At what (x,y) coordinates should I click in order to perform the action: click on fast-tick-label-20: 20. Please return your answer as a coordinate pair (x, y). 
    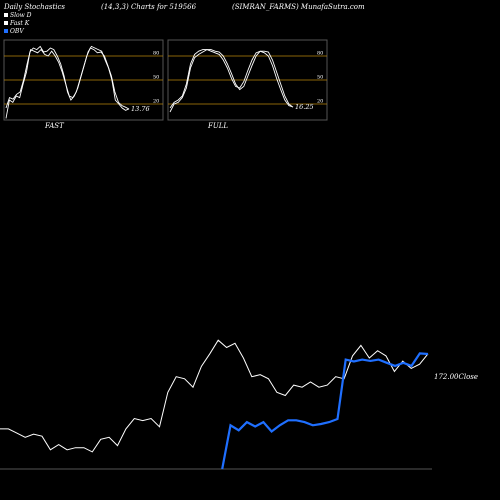
    Looking at the image, I should click on (156, 102).